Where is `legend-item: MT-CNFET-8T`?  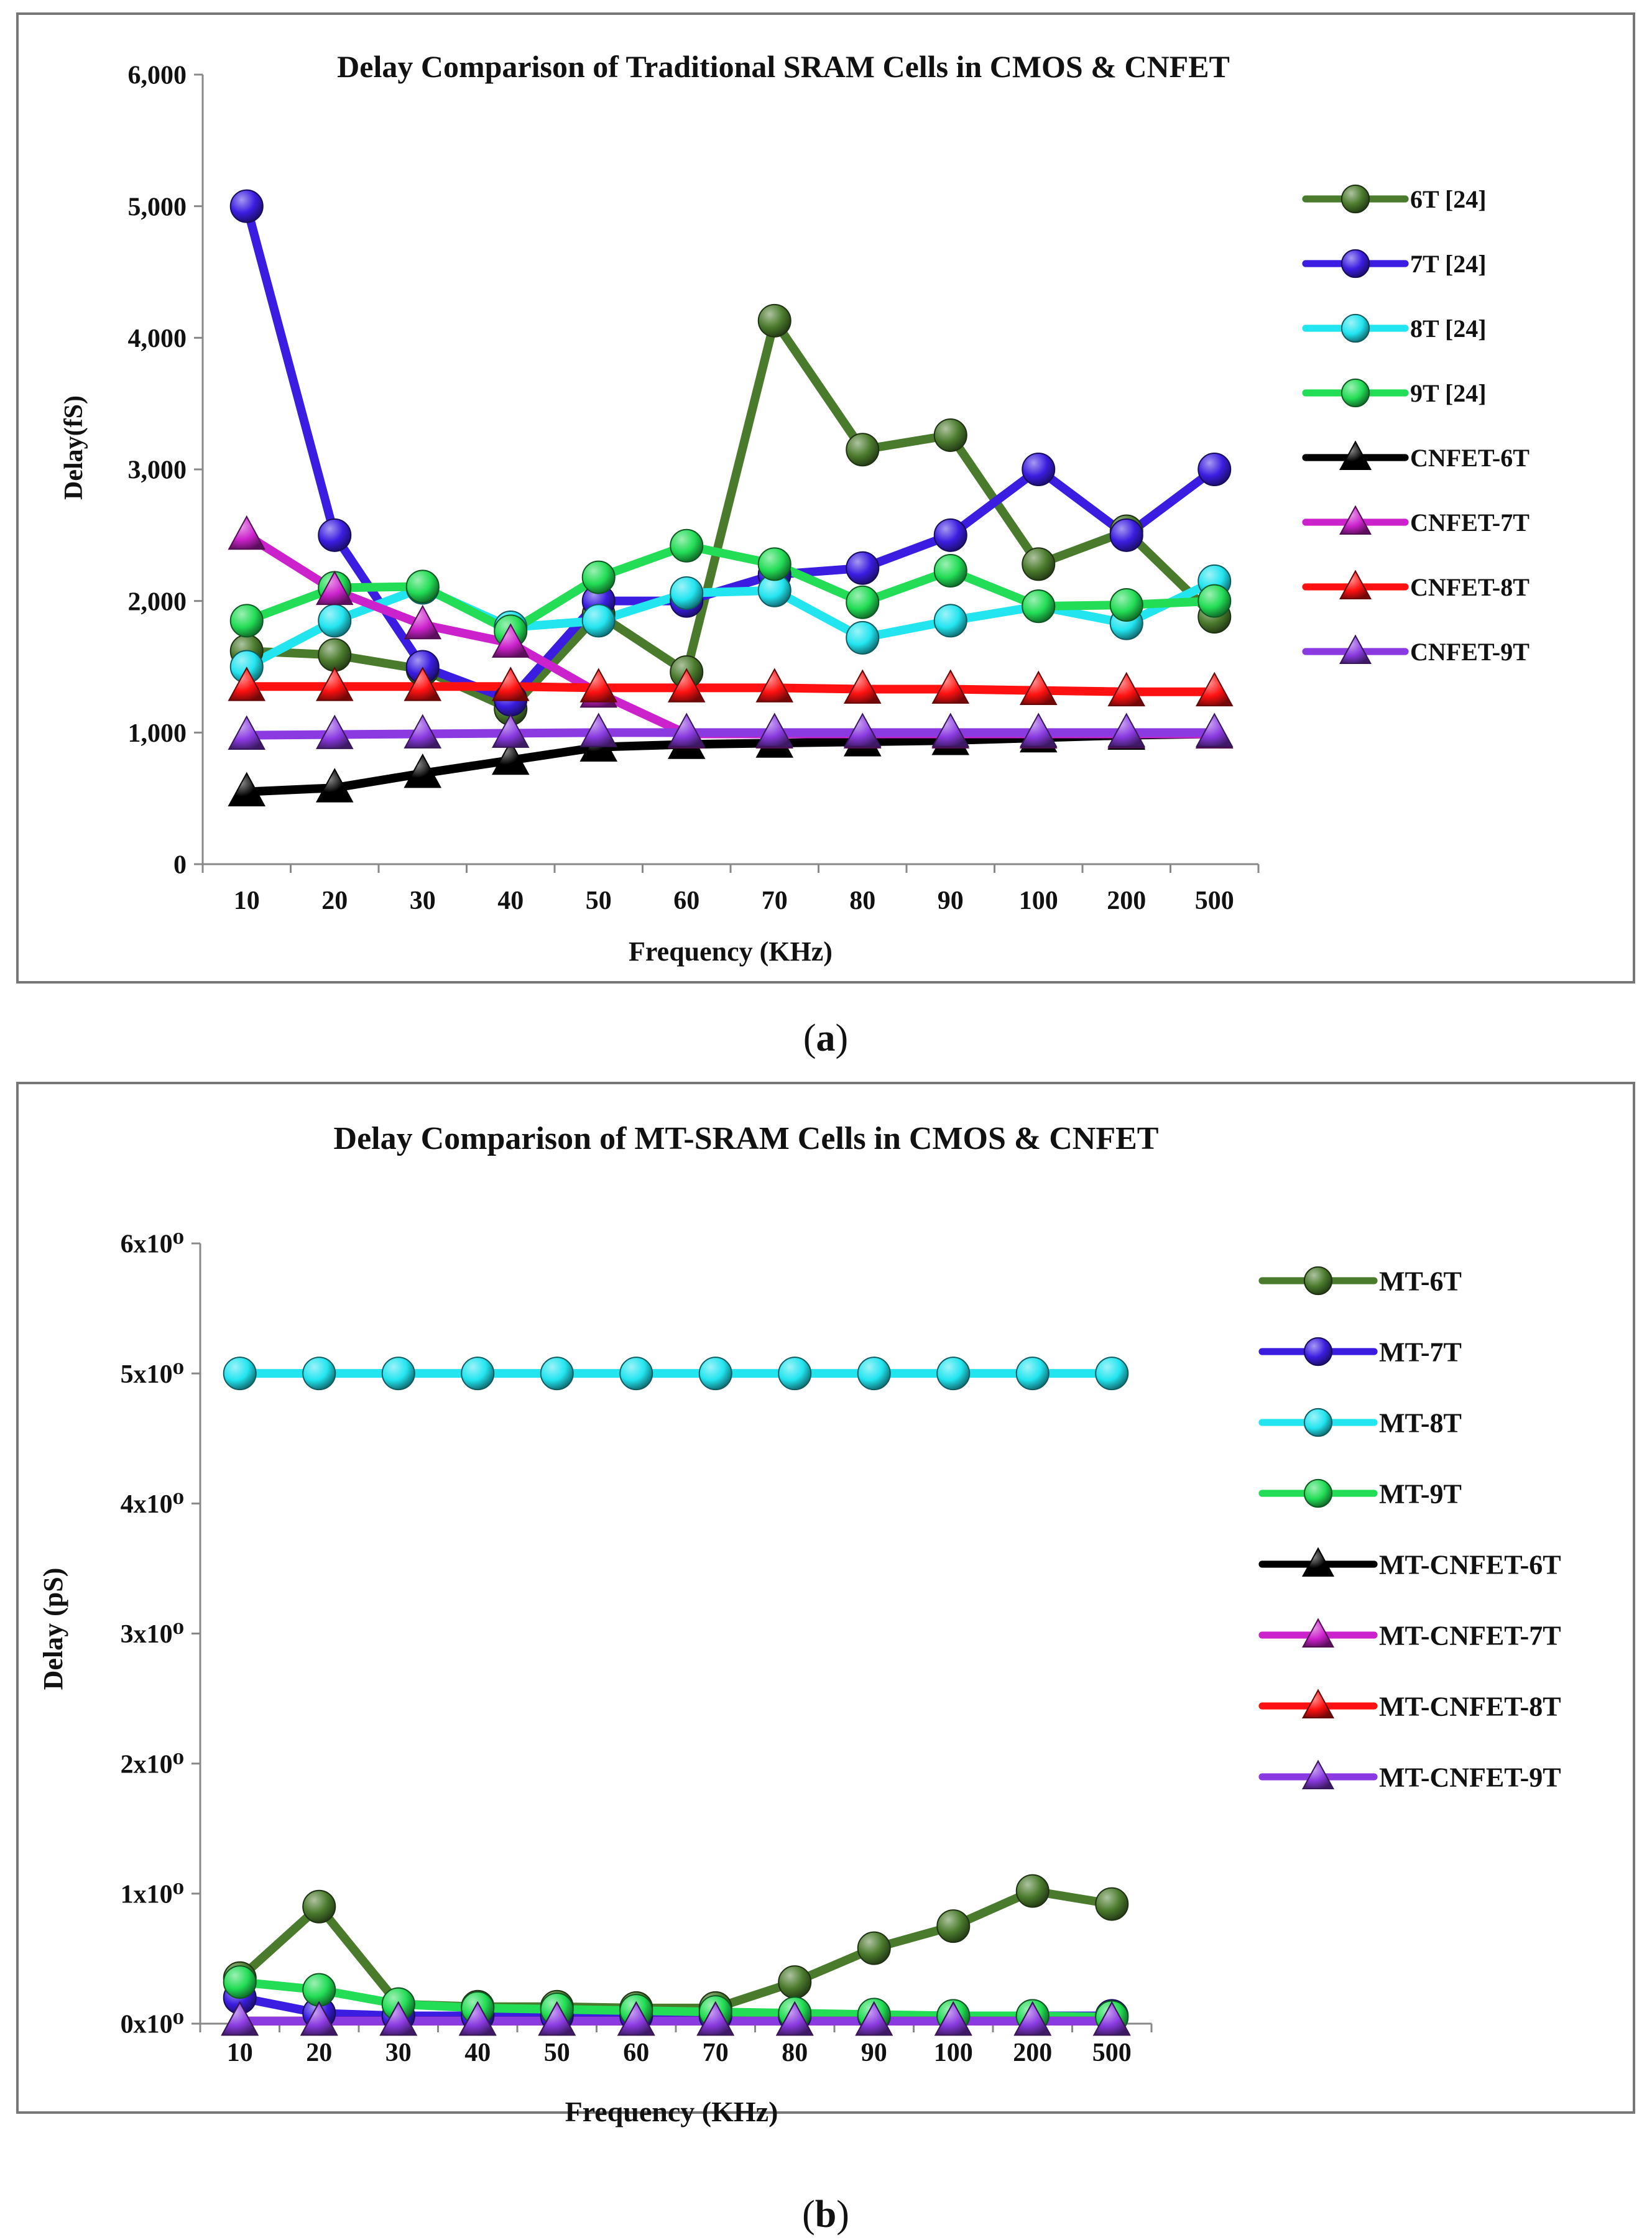 legend-item: MT-CNFET-8T is located at coordinates (1410, 1705).